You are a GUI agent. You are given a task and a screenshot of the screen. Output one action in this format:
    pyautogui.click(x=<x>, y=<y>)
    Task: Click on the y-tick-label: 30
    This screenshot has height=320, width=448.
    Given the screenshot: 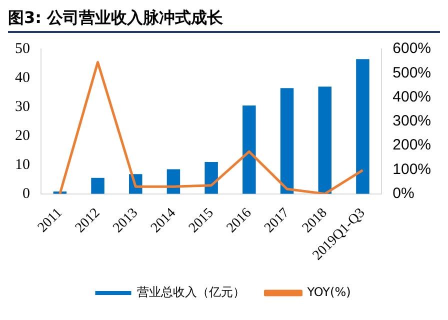 What is the action you would take?
    pyautogui.click(x=22, y=106)
    